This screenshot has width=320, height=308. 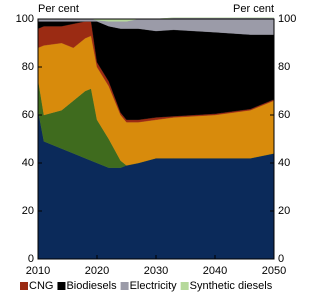 What do you see at coordinates (284, 163) in the screenshot?
I see `y2-tick-label: 40` at bounding box center [284, 163].